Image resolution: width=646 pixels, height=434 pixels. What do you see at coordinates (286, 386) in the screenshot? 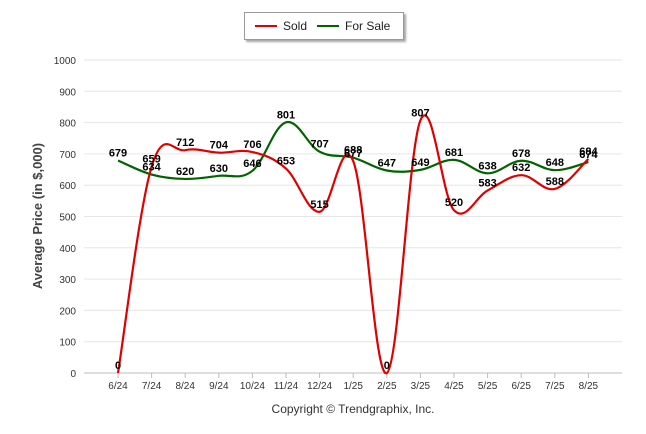
I see `x-tick-label: 11/24` at bounding box center [286, 386].